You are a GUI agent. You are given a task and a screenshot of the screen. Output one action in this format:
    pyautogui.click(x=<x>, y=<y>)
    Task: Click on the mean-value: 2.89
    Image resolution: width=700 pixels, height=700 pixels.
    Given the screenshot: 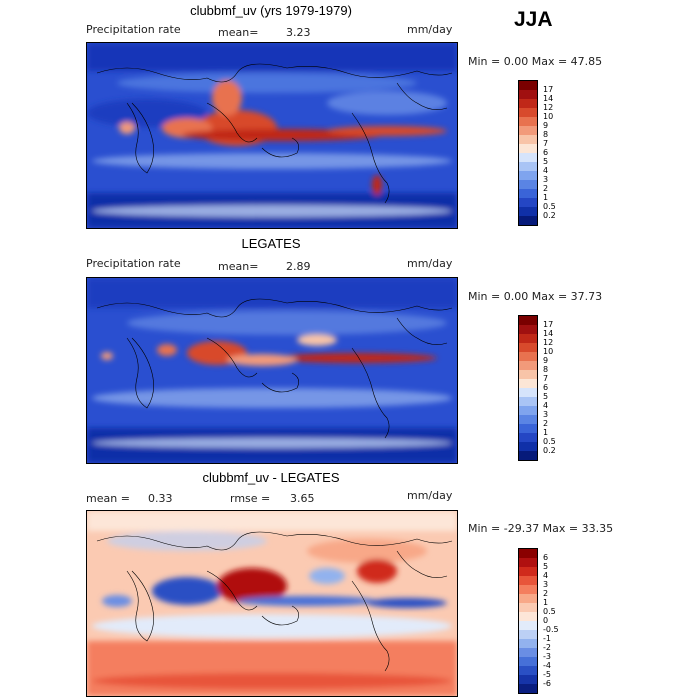 What is the action you would take?
    pyautogui.click(x=298, y=266)
    